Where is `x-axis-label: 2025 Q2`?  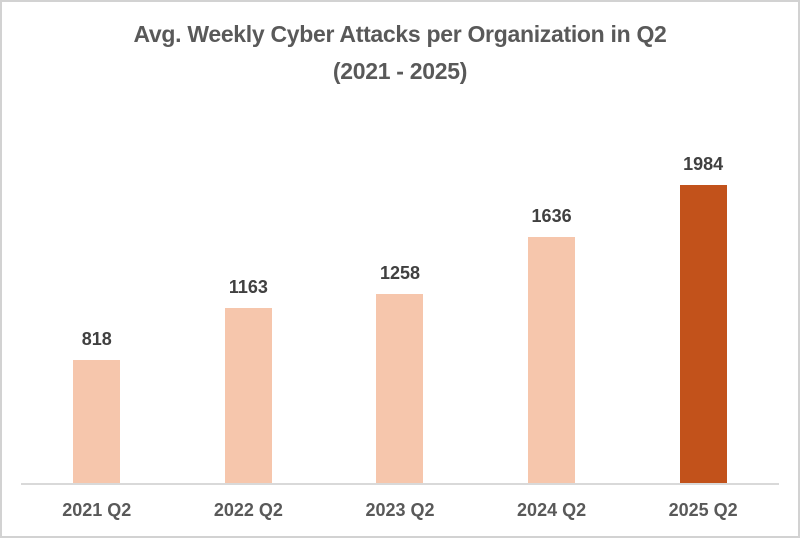
x-axis-label: 2025 Q2 is located at coordinates (703, 510).